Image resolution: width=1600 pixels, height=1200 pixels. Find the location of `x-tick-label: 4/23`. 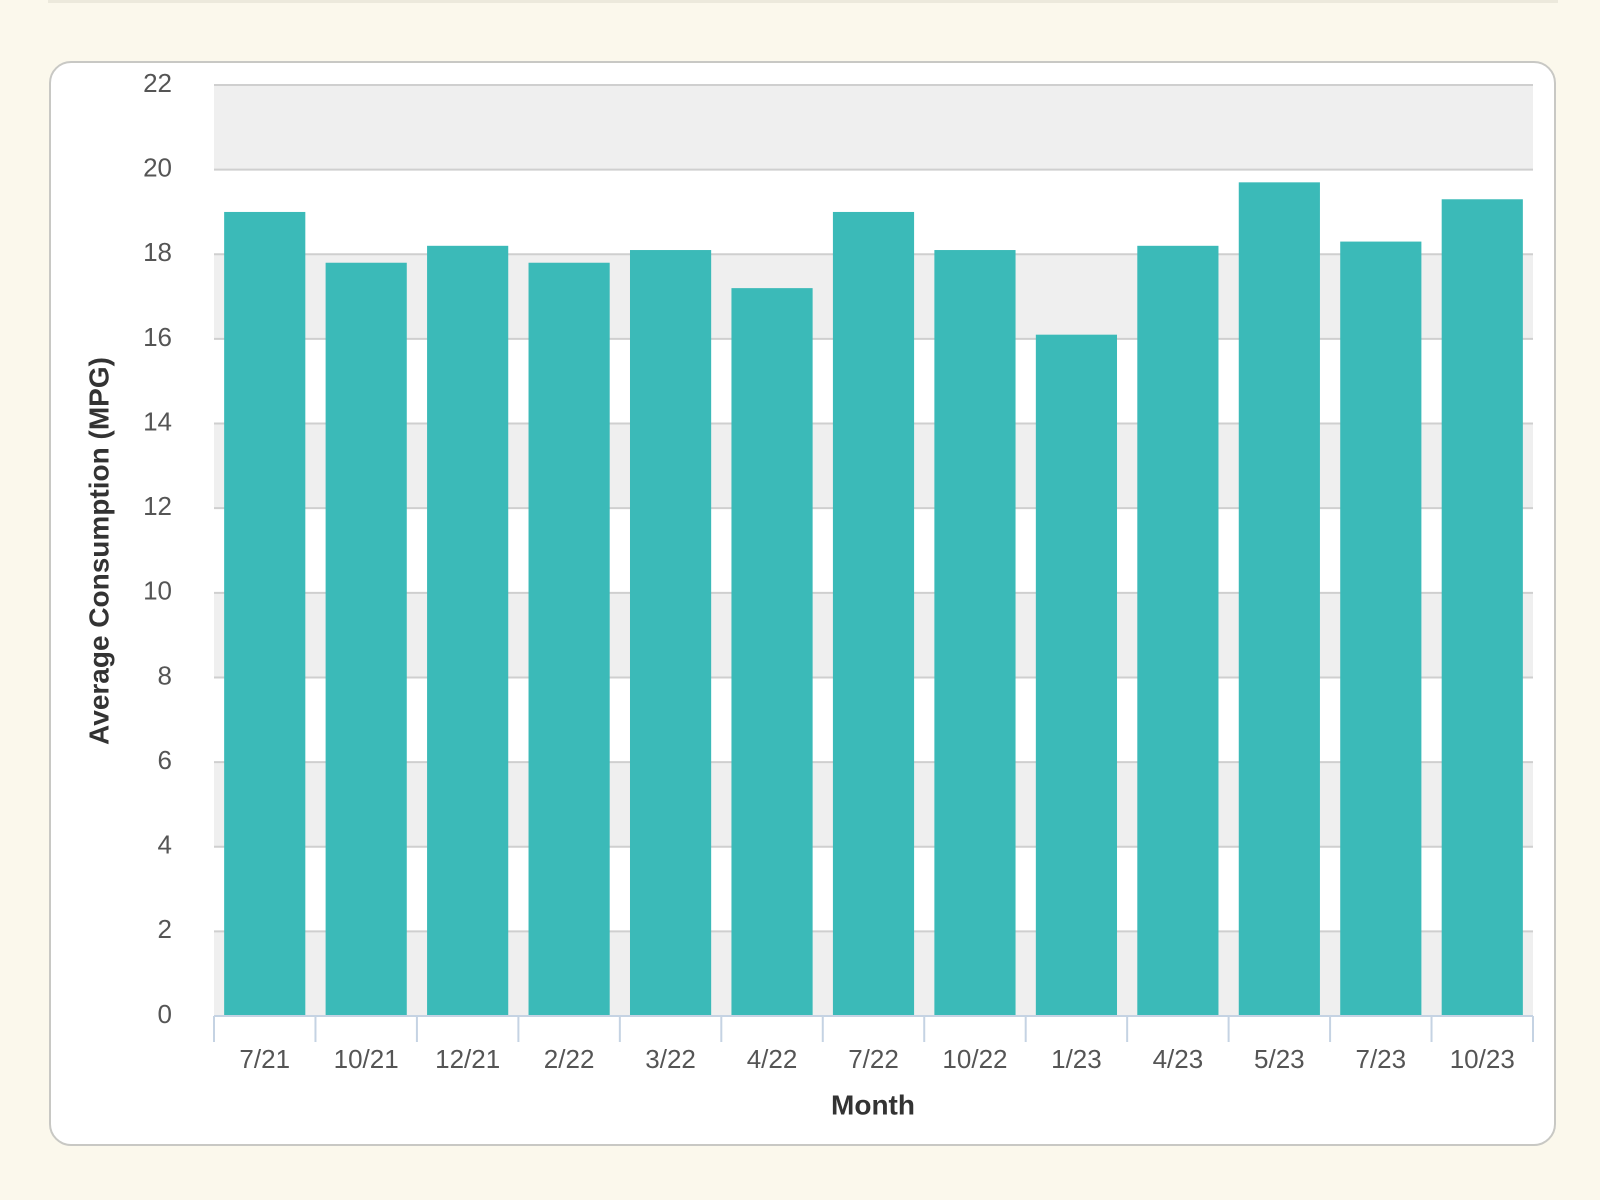

x-tick-label: 4/23 is located at coordinates (1178, 1059).